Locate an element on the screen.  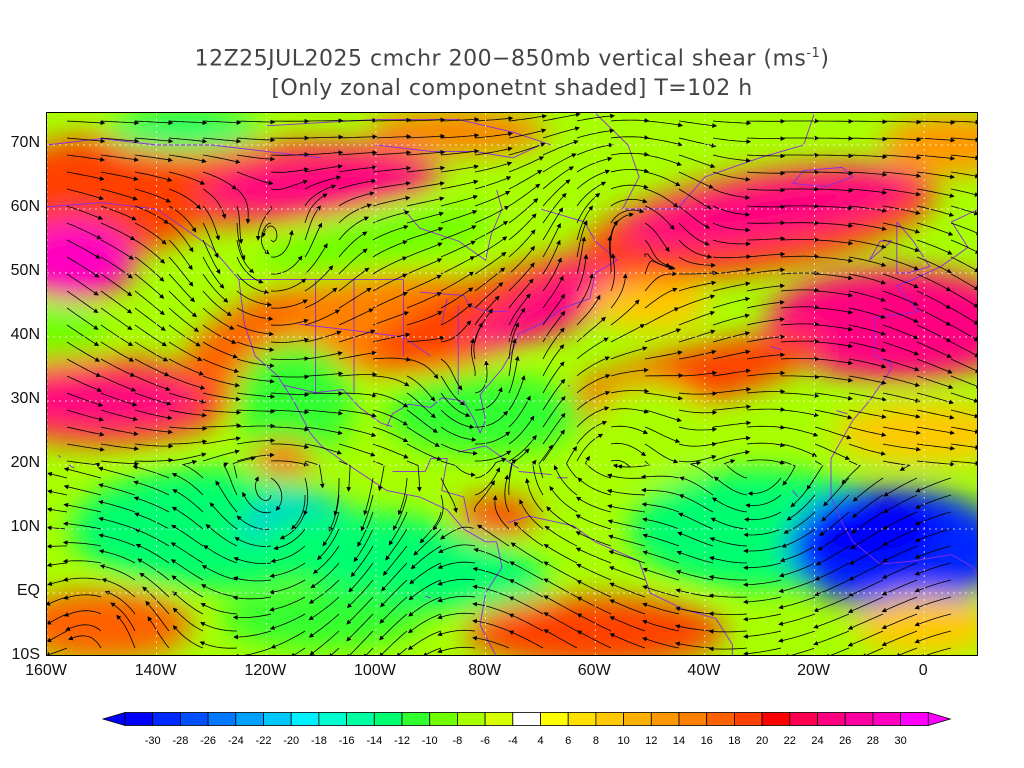
colorbar-label: -16 is located at coordinates (347, 741).